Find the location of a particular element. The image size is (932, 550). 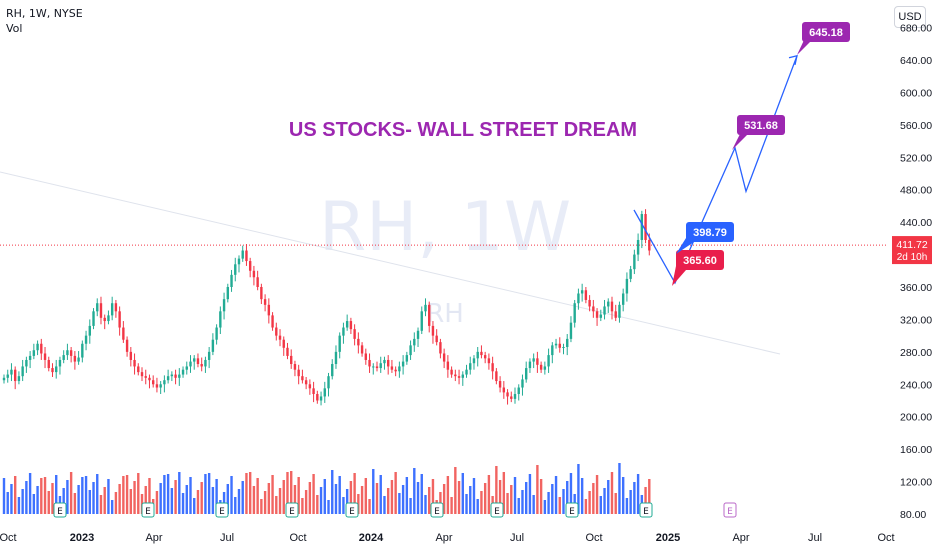

y-tick-label: 640.00 is located at coordinates (916, 61).